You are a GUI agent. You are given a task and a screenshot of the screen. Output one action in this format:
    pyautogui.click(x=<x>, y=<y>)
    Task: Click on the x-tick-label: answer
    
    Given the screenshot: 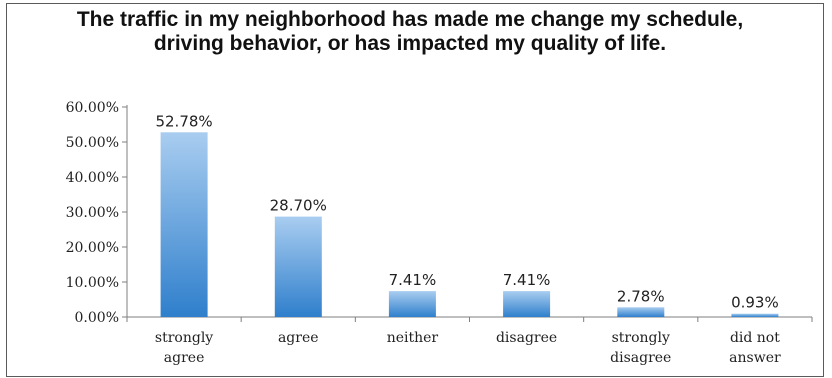 What is the action you would take?
    pyautogui.click(x=755, y=358)
    